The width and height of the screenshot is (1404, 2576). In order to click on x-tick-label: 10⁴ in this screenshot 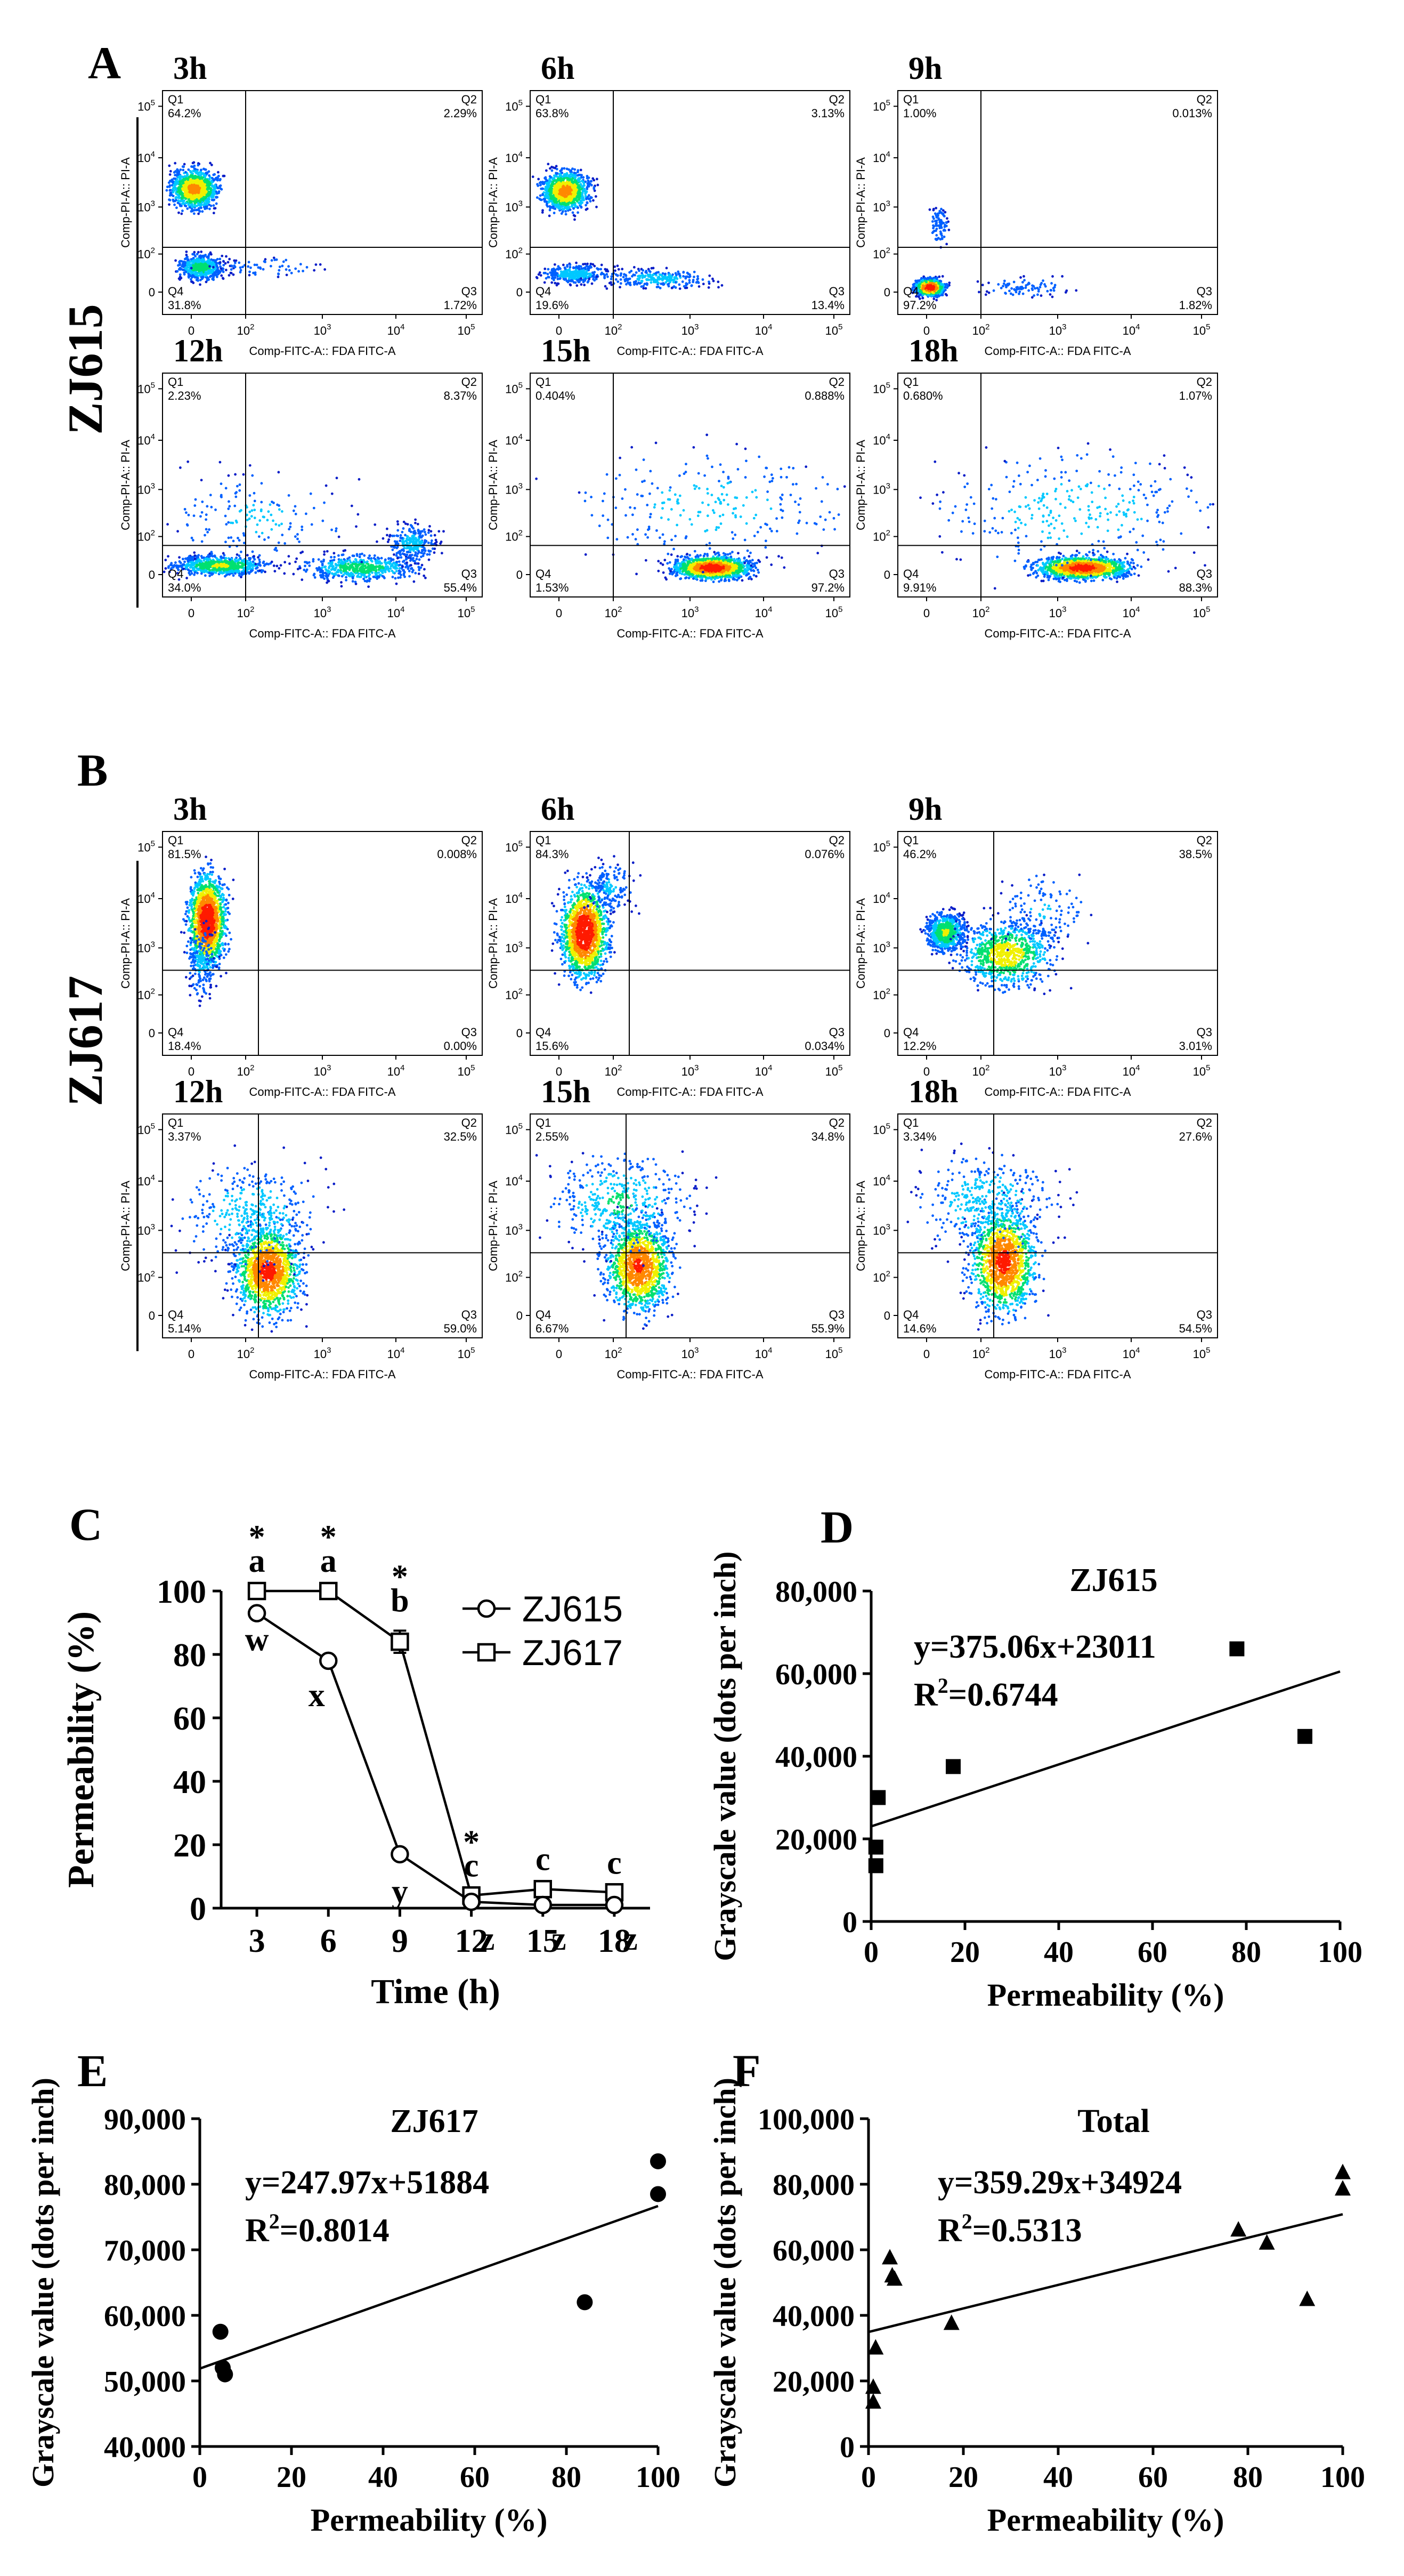, I will do `click(764, 329)`.